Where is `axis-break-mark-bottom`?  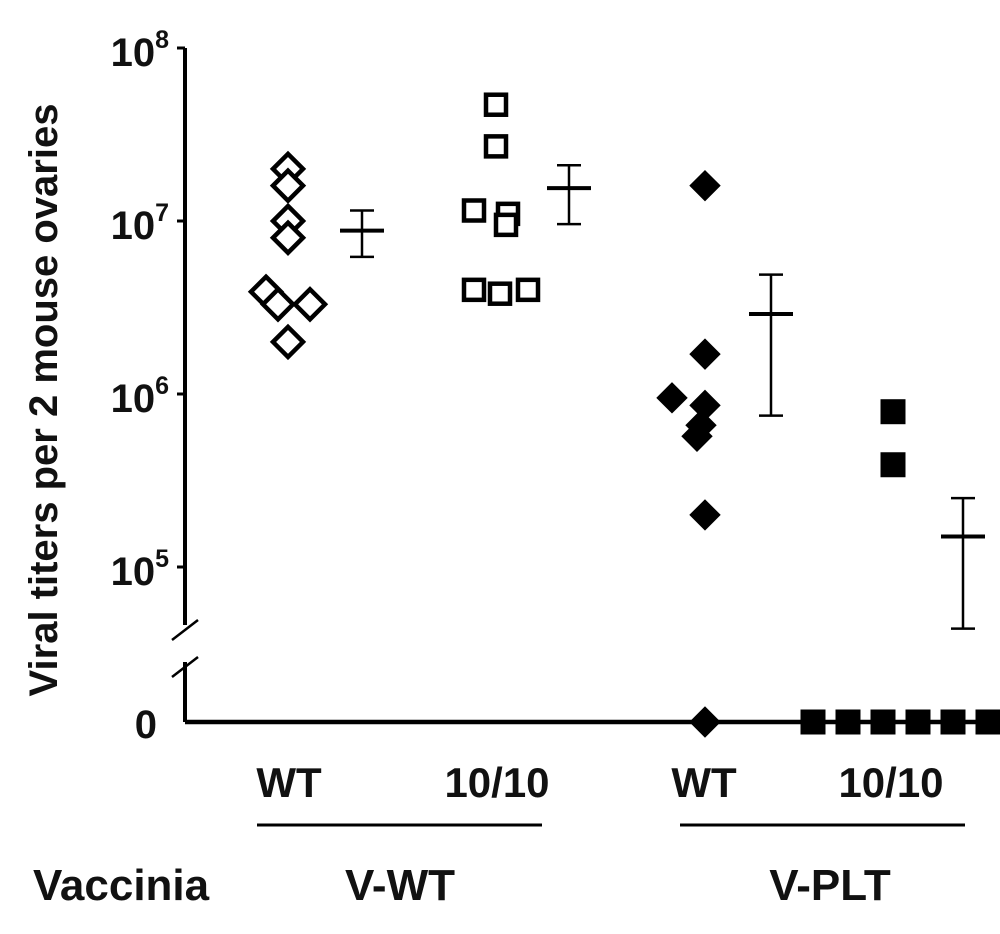
axis-break-mark-bottom is located at coordinates (185, 667).